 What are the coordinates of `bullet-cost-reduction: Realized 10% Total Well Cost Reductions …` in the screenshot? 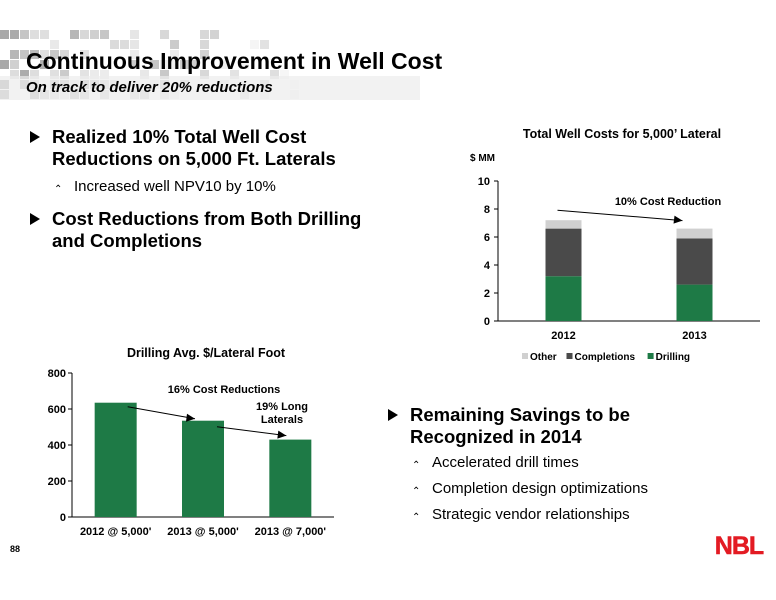 It's located at (198, 148).